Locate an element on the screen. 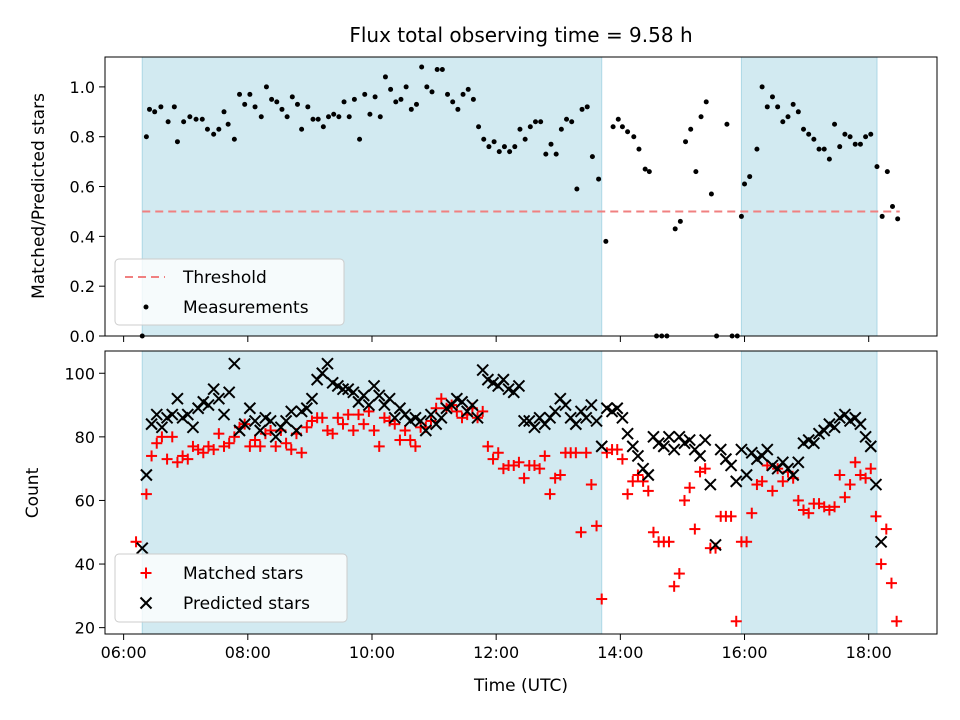  bottom-ytick-label: 100 is located at coordinates (79, 373).